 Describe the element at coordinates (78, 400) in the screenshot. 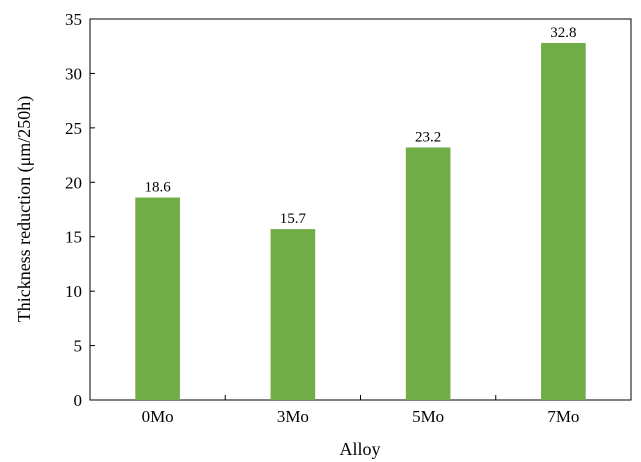

I see `y-tick-label: 0` at that location.